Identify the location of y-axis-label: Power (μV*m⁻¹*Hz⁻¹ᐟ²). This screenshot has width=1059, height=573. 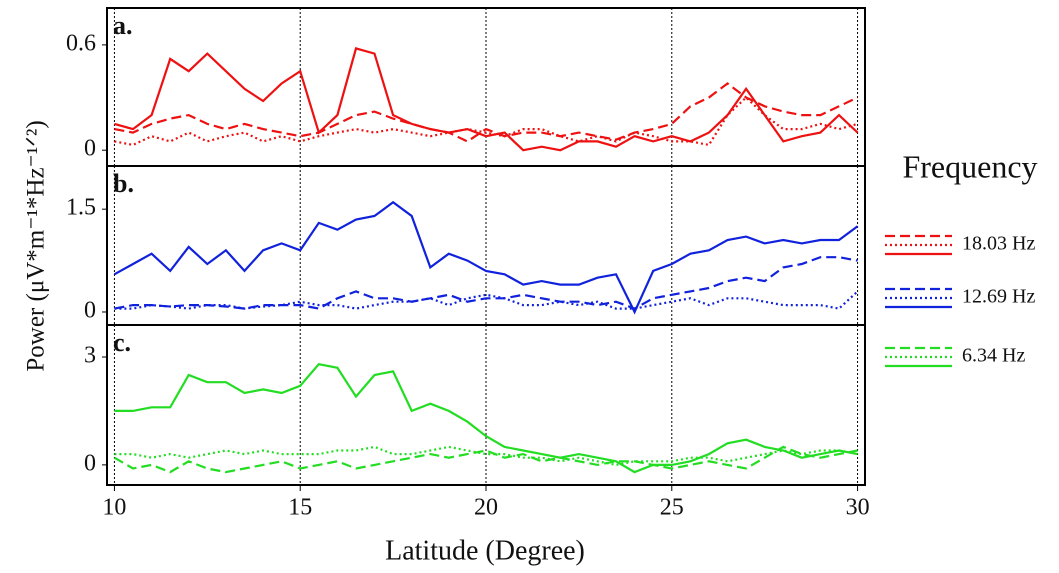
(36, 245).